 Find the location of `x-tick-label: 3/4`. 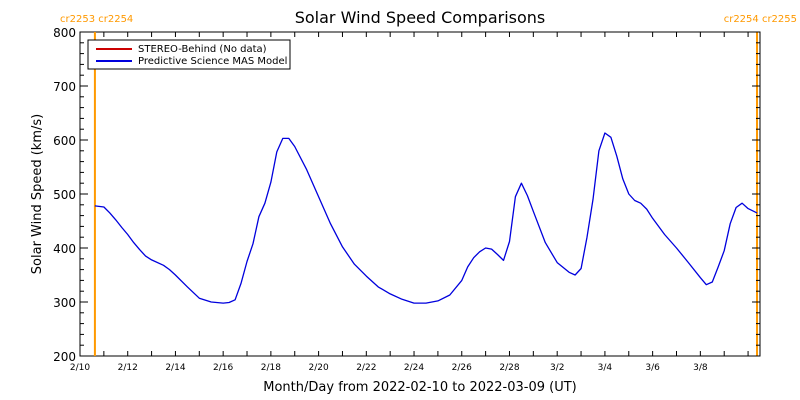

x-tick-label: 3/4 is located at coordinates (605, 368).